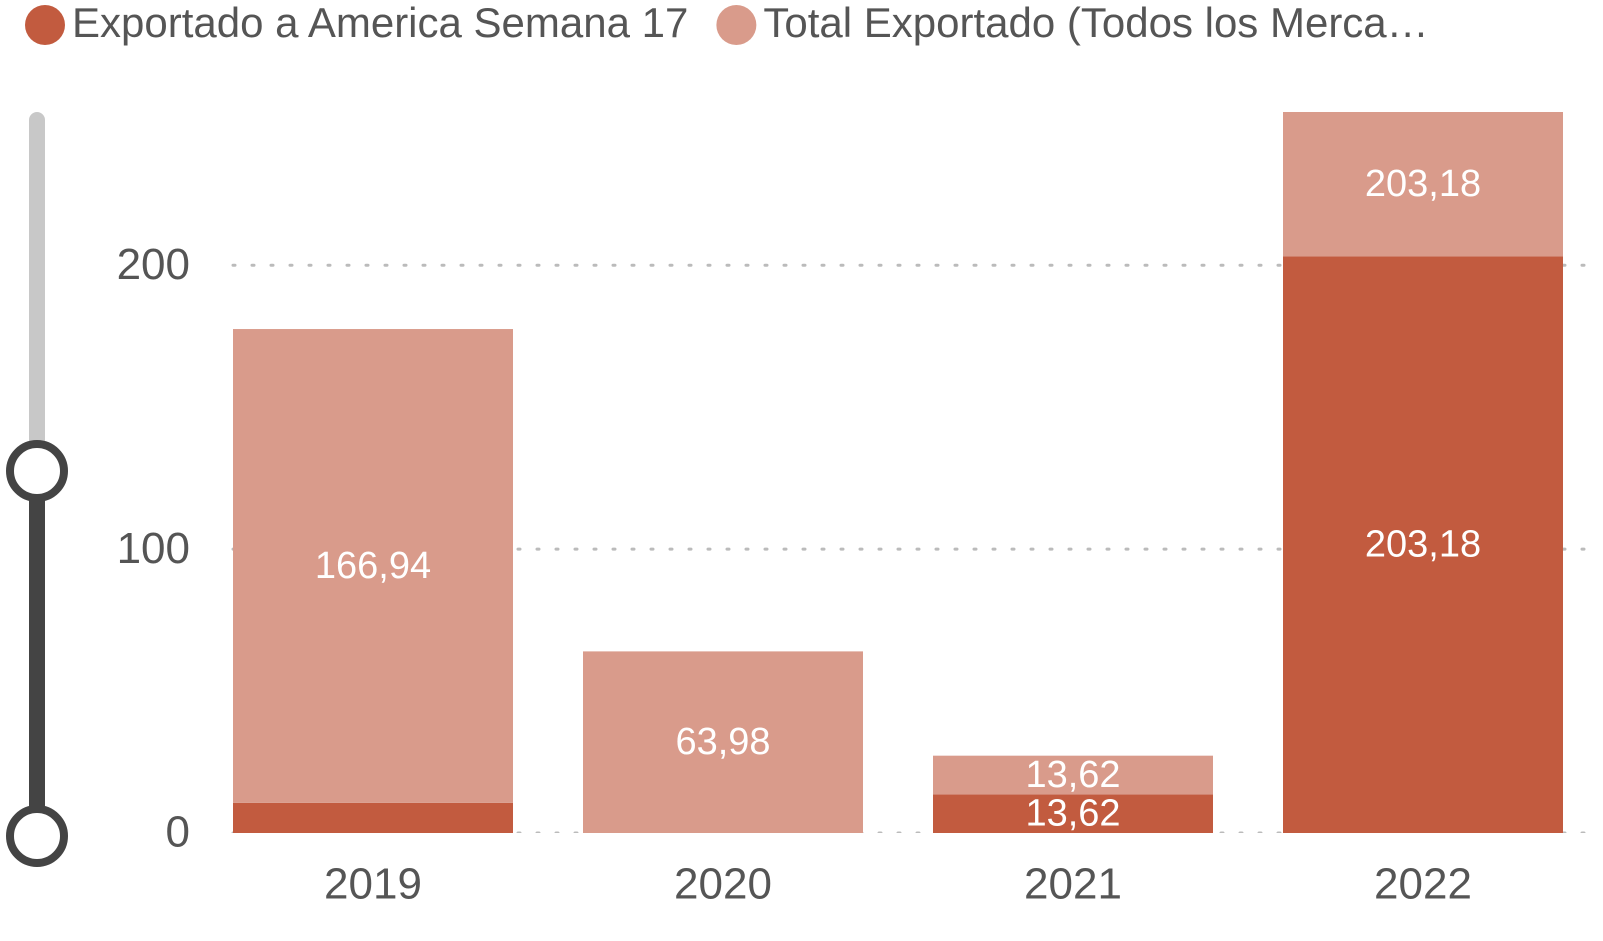  I want to click on legend-item: Exportado a America Semana 17, so click(356, 23).